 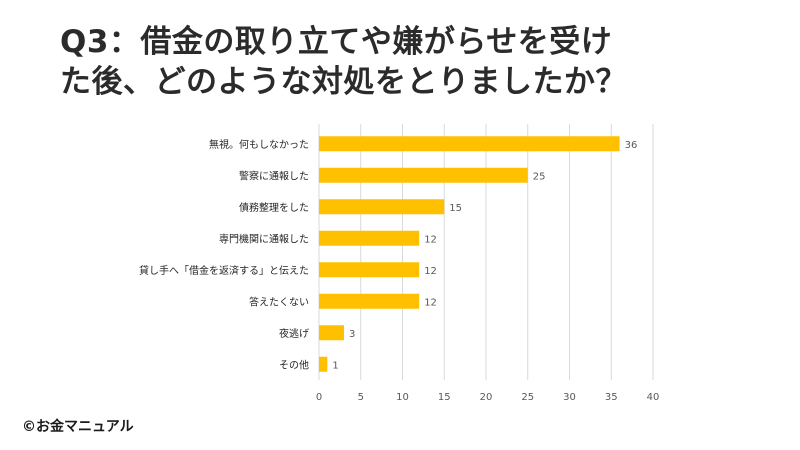 What do you see at coordinates (402, 397) in the screenshot?
I see `x-tick-label: 10` at bounding box center [402, 397].